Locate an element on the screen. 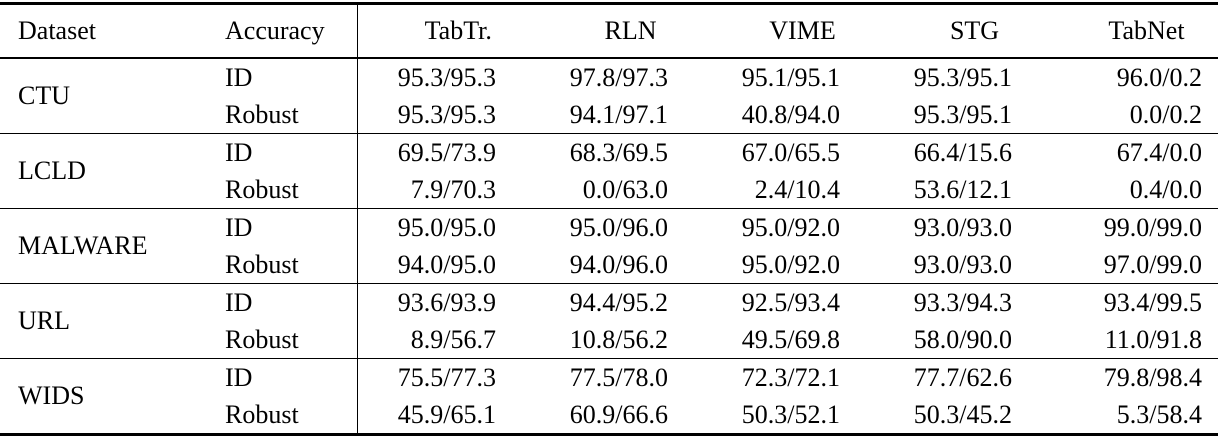 The image size is (1218, 436). value-cell: 40.8/94.0 is located at coordinates (790, 114).